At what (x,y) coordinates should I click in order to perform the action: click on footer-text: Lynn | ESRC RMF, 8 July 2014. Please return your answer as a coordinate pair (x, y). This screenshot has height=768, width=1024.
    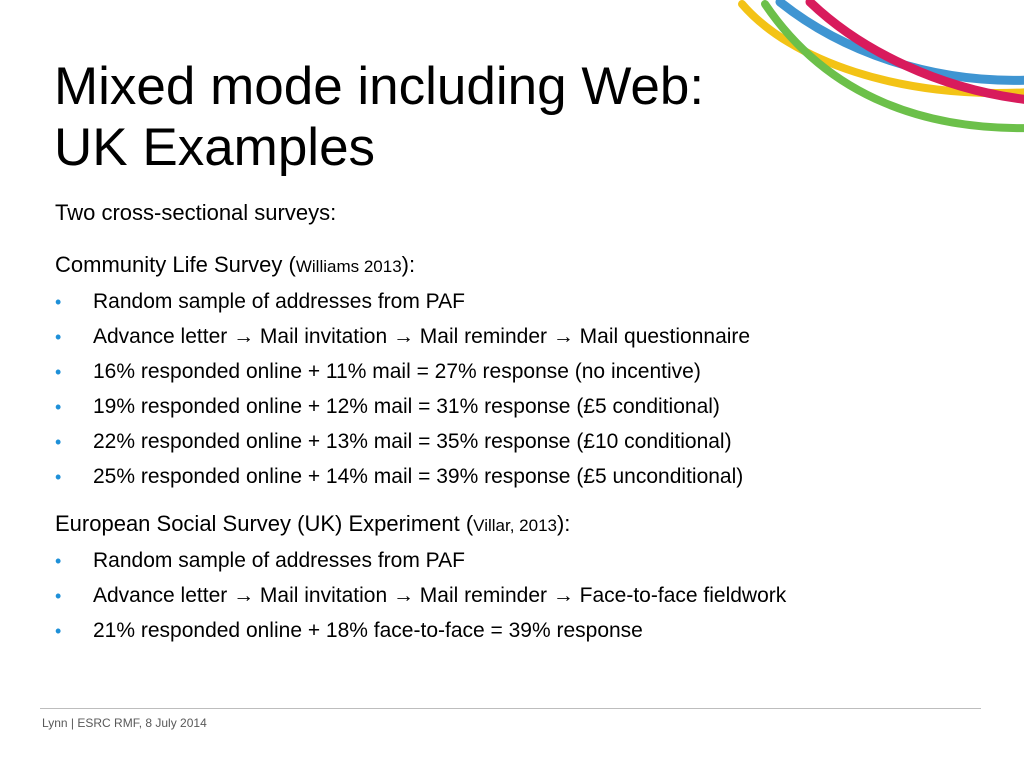
    Looking at the image, I should click on (124, 723).